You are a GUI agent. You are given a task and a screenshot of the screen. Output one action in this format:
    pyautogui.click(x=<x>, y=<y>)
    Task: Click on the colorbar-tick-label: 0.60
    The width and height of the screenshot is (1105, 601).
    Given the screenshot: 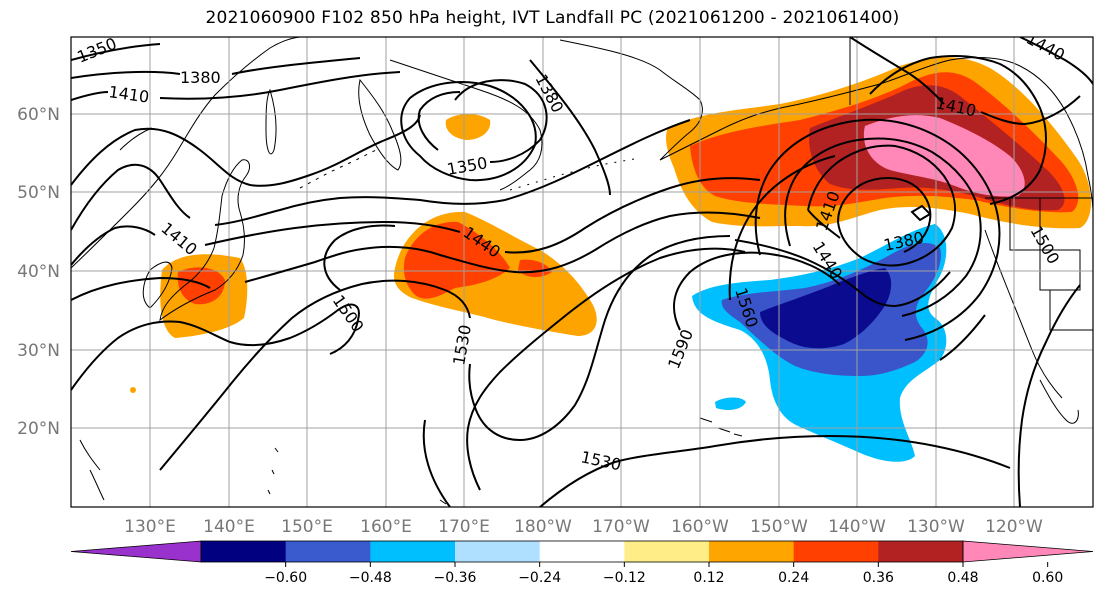 What is the action you would take?
    pyautogui.click(x=1047, y=578)
    